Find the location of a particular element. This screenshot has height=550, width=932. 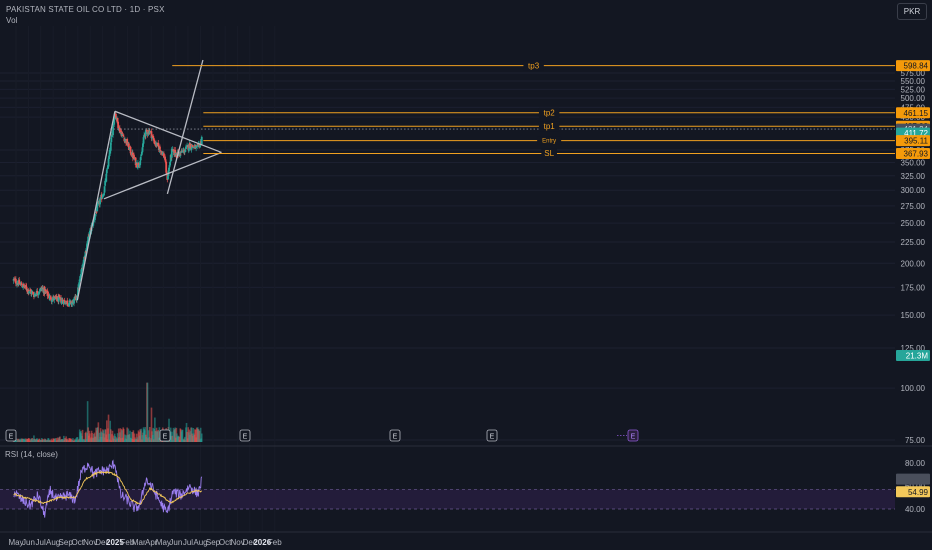

price-candles is located at coordinates (107, 209).